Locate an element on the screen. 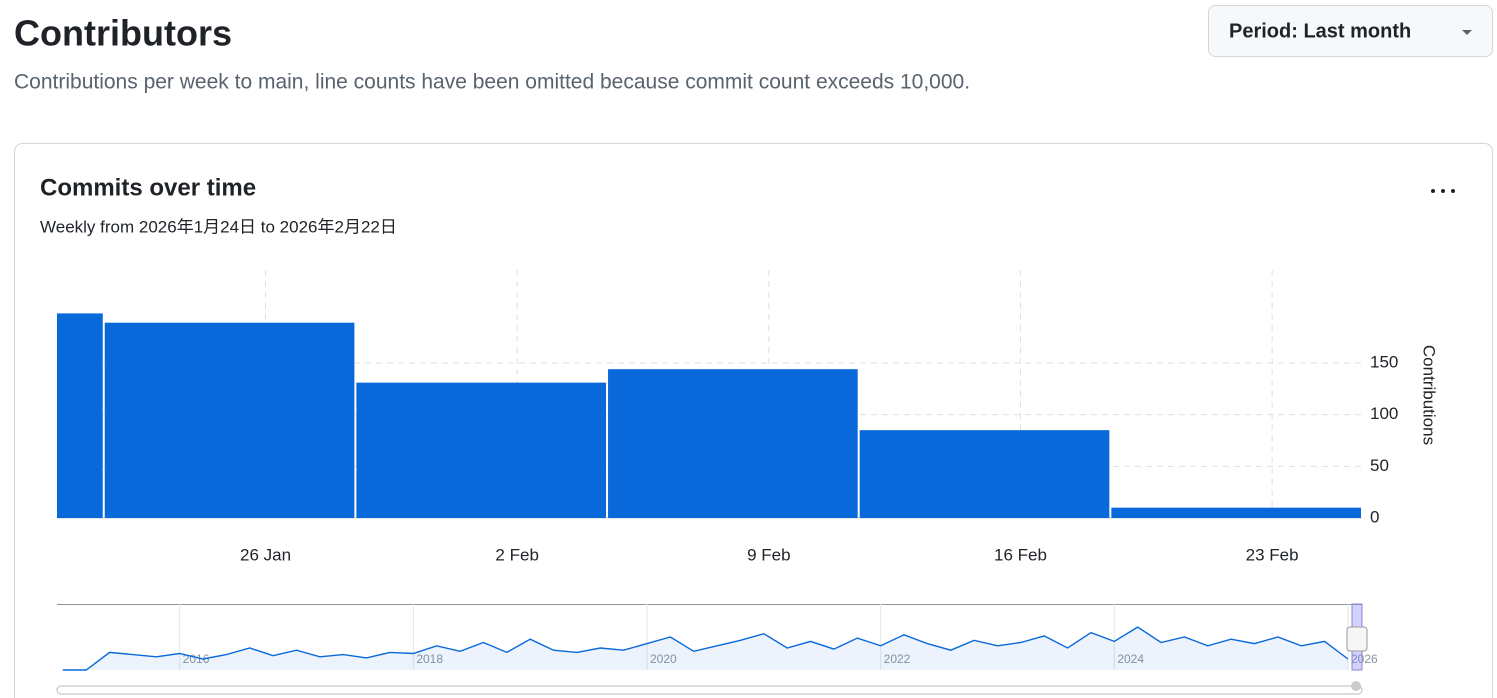 The image size is (1497, 698). more-menu is located at coordinates (1443, 191).